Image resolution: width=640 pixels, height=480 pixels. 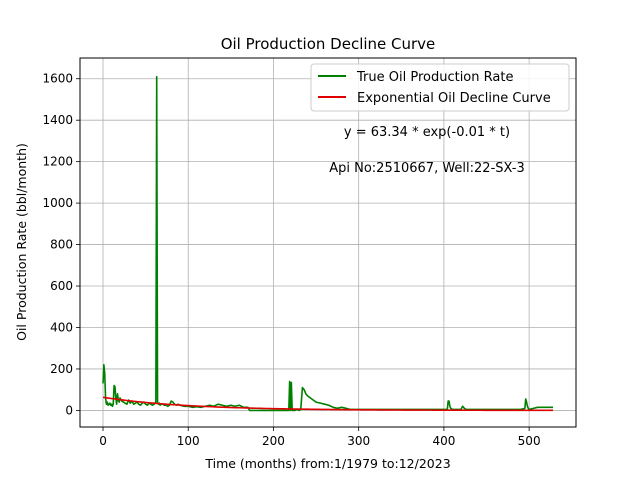 I want to click on y-axis-label: Oil Production Rate (bbl/month), so click(x=21, y=242).